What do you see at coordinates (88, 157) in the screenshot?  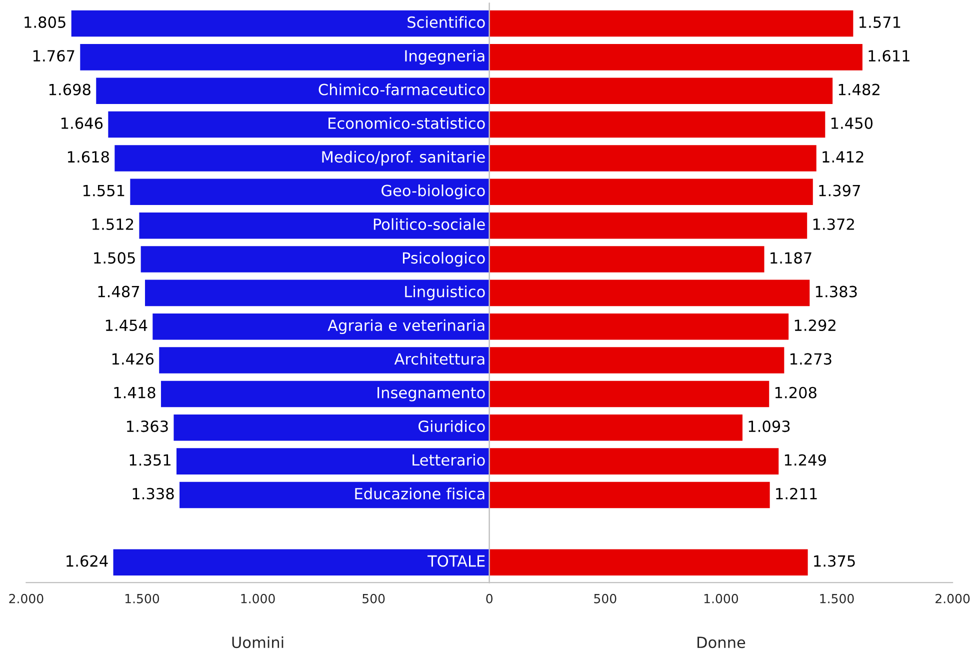 I see `data-label: 1.618` at bounding box center [88, 157].